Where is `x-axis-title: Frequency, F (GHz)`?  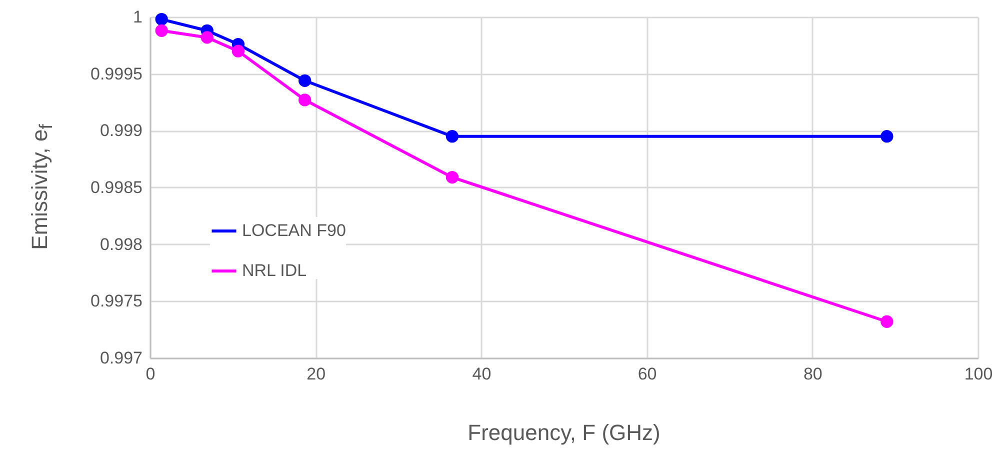
x-axis-title: Frequency, F (GHz) is located at coordinates (564, 433).